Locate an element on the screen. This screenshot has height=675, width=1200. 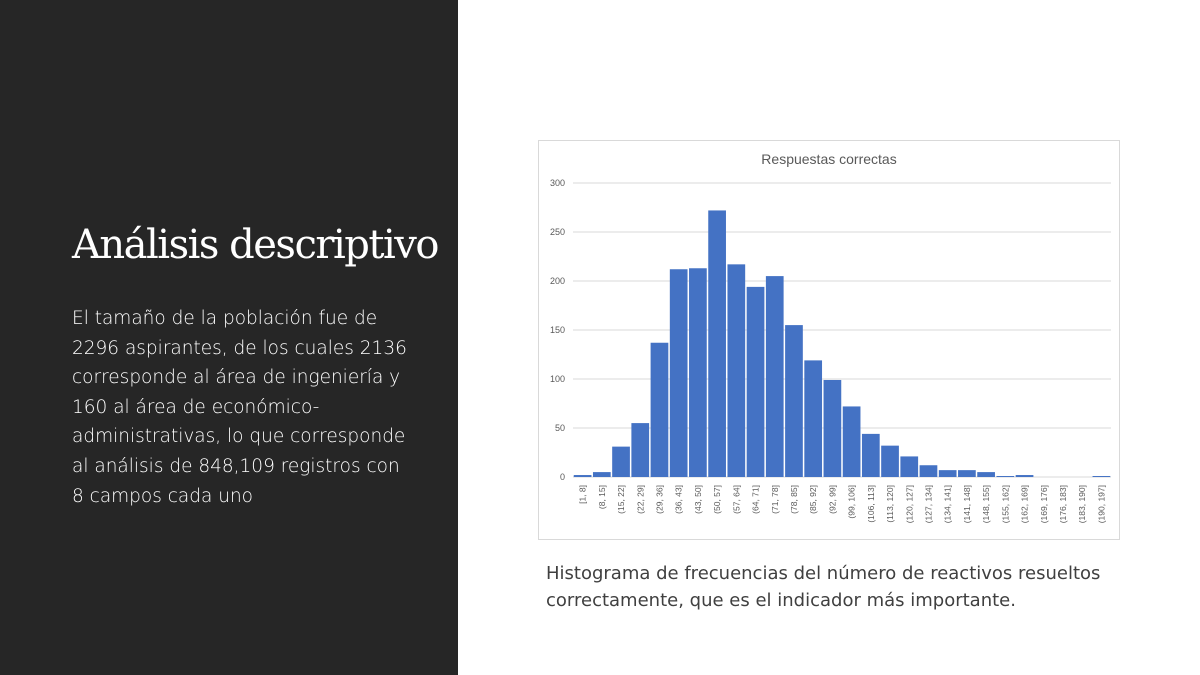
y-tick-label: 0 is located at coordinates (562, 477).